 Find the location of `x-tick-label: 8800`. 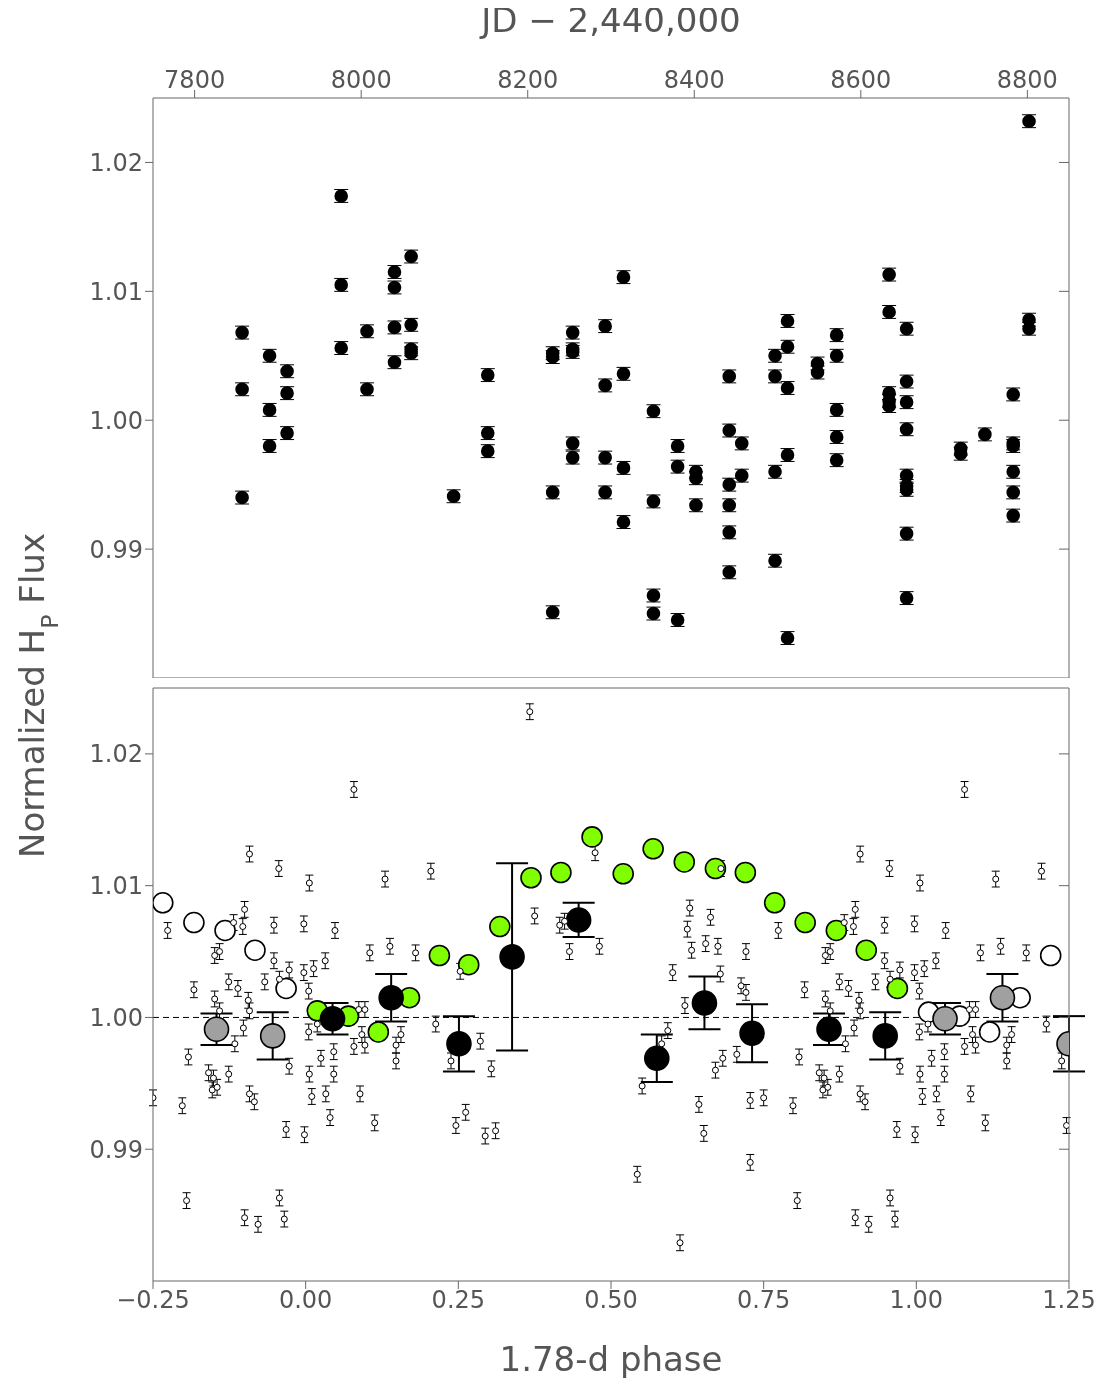

x-tick-label: 8800 is located at coordinates (1027, 80).